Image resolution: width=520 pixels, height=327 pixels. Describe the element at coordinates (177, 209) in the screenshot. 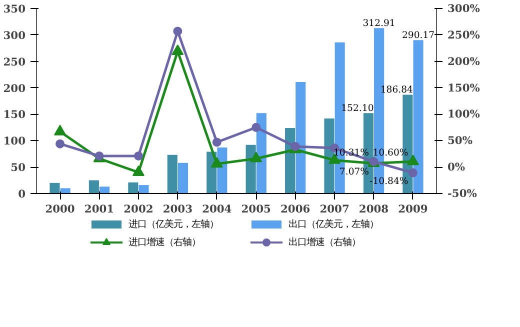

I see `x-tick-label: 2003` at that location.